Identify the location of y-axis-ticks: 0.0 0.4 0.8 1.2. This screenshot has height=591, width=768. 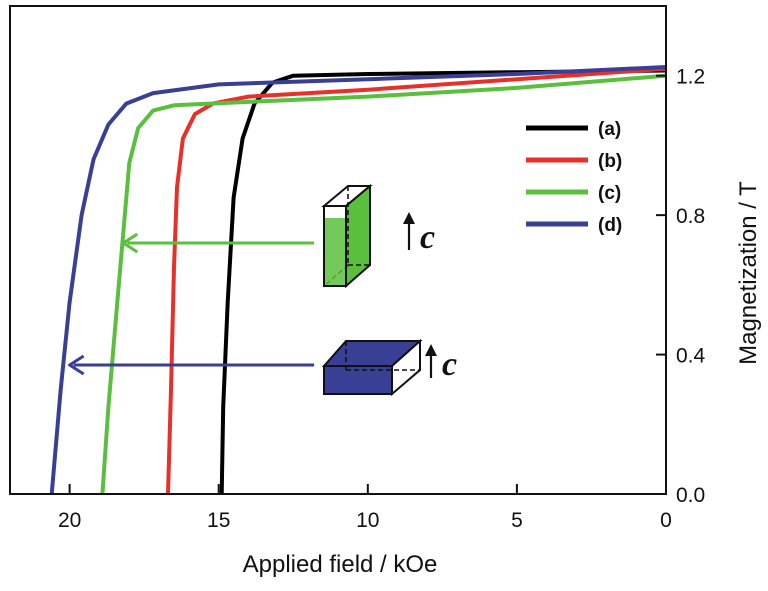
(681, 286).